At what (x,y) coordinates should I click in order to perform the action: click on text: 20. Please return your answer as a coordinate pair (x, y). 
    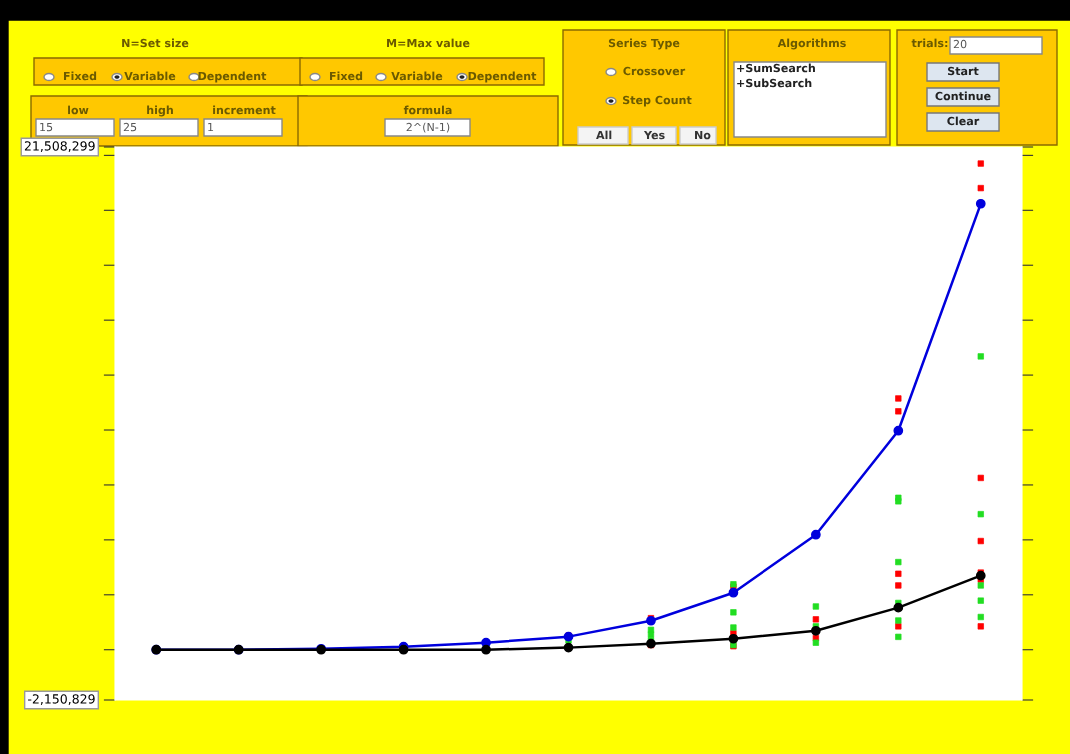
    Looking at the image, I should click on (960, 44).